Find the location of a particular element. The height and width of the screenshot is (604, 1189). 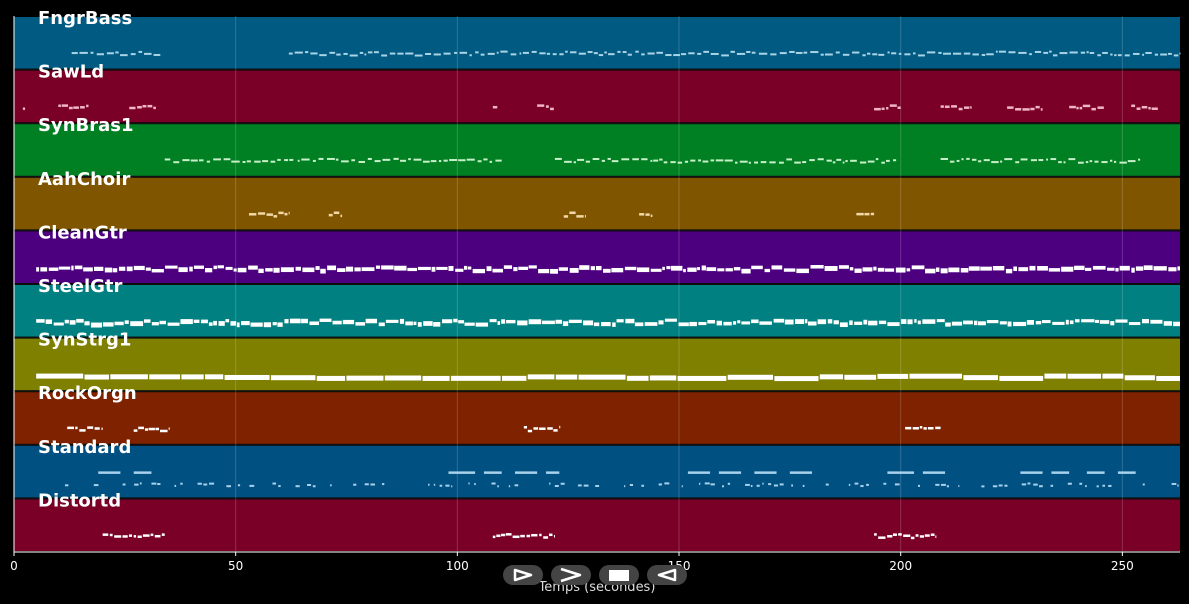

rewind-button is located at coordinates (667, 575).